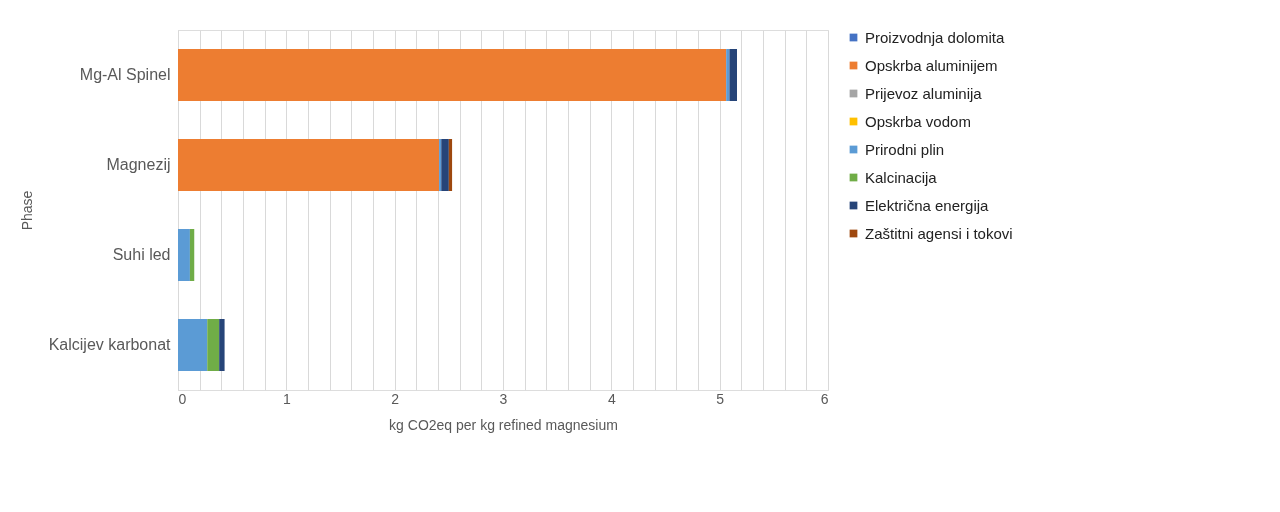 This screenshot has width=1280, height=512. Describe the element at coordinates (395, 398) in the screenshot. I see `x-tick-label: 2` at that location.